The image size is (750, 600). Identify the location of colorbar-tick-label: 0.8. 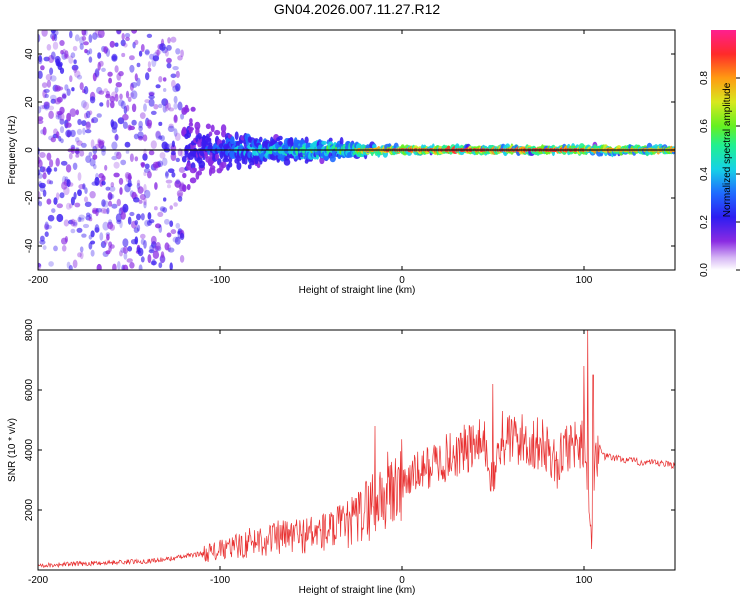
(704, 78).